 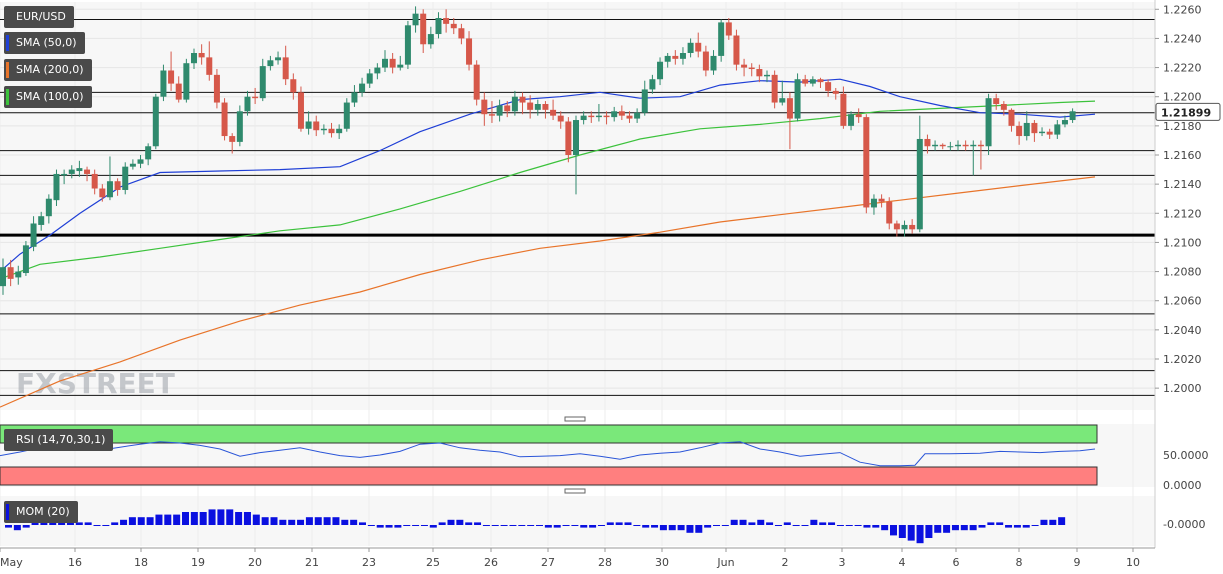 I want to click on mom-label: MOM (20), so click(x=41, y=512).